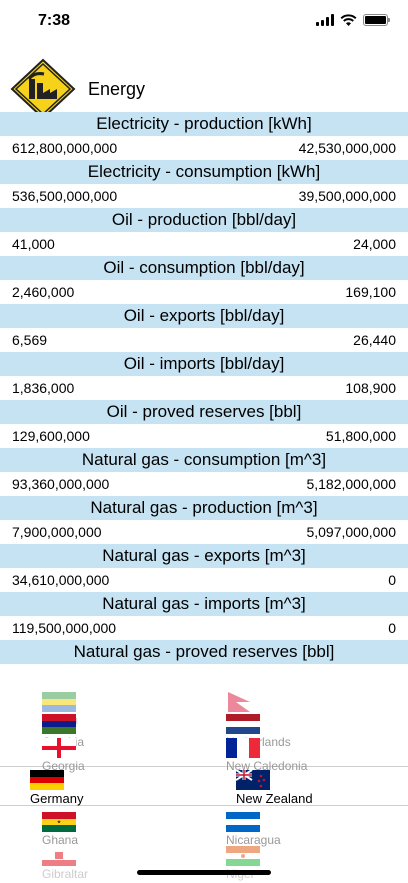 This screenshot has width=408, height=883. I want to click on right-country-value: 5,097,000,000, so click(351, 532).